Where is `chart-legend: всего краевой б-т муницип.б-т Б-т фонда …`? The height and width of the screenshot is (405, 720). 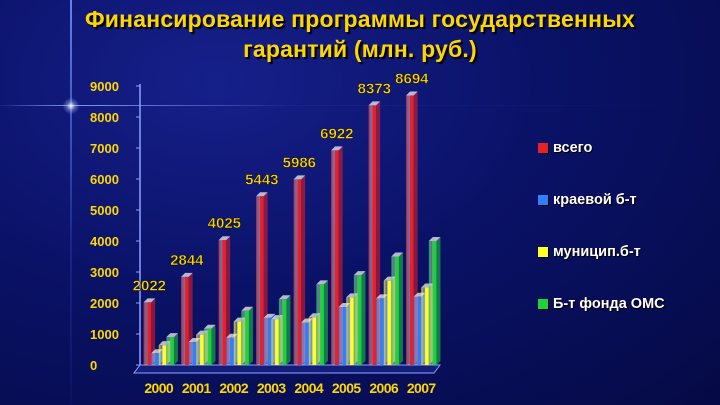
chart-legend: всего краевой б-т муницип.б-т Б-т фонда … is located at coordinates (628, 242).